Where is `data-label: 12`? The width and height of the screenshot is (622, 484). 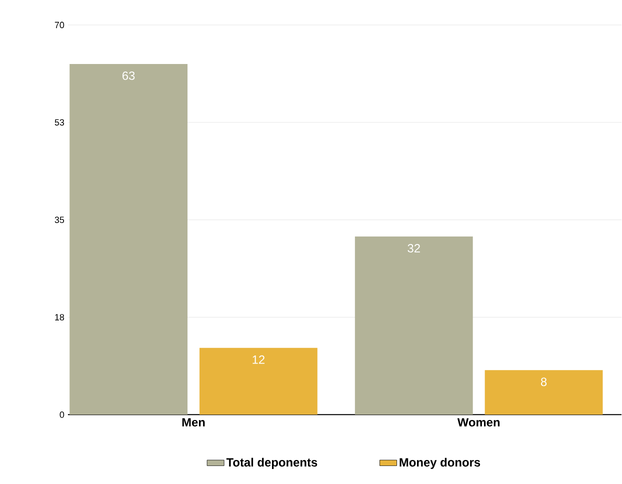
data-label: 12 is located at coordinates (258, 360).